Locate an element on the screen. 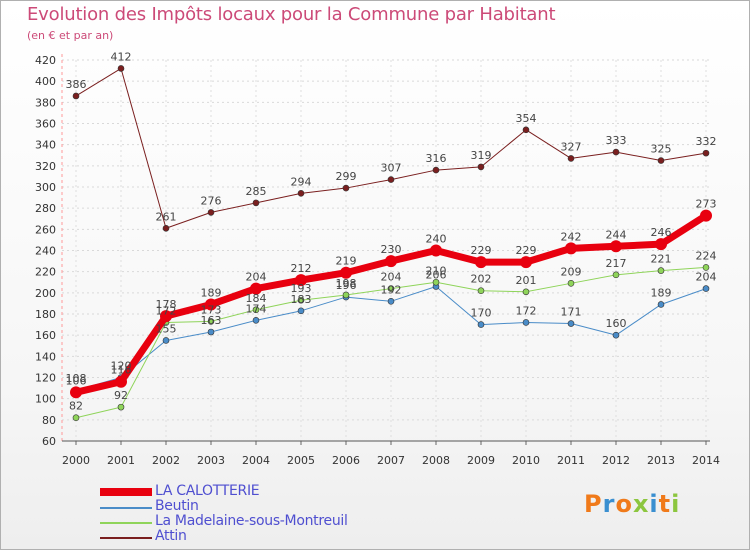 The height and width of the screenshot is (550, 750). y-tick-label: 140 is located at coordinates (45, 356).